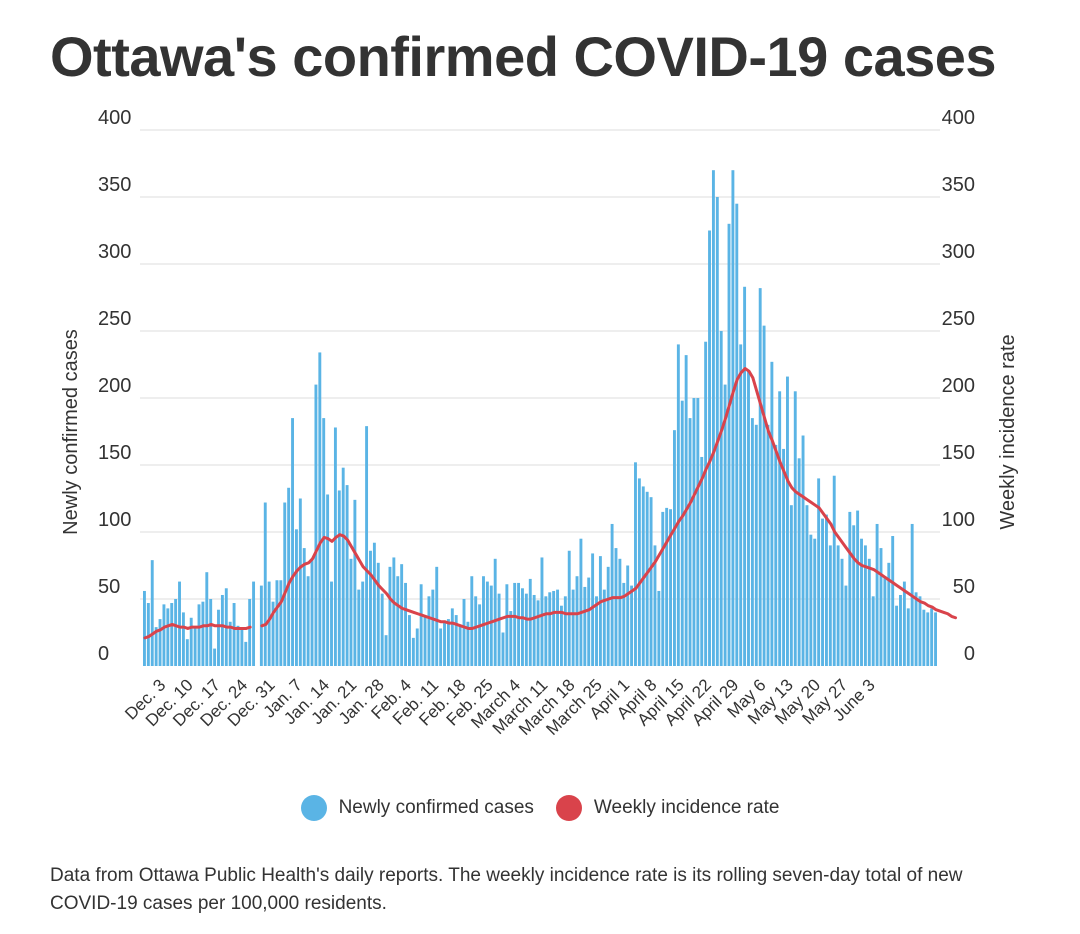 This screenshot has height=934, width=1080. Describe the element at coordinates (114, 520) in the screenshot. I see `y-tick-left: 100` at that location.